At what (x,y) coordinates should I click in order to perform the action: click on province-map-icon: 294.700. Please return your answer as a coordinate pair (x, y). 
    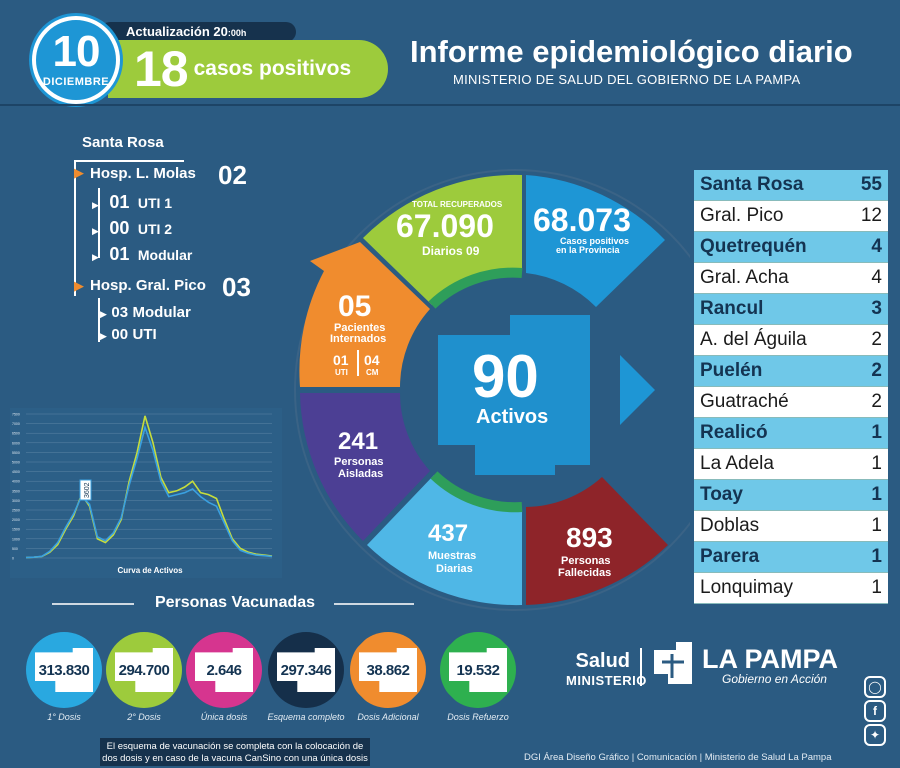
    Looking at the image, I should click on (144, 670).